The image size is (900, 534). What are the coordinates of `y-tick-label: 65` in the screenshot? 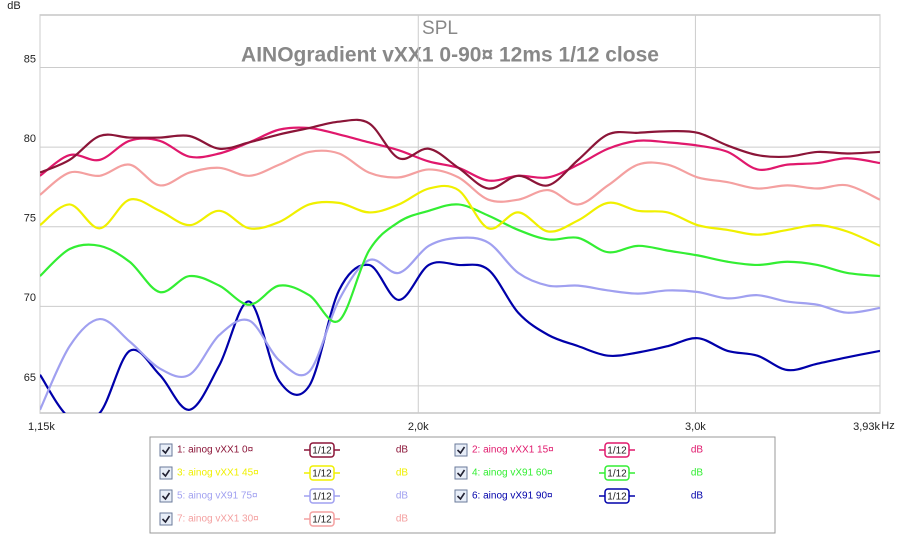 It's located at (30, 378).